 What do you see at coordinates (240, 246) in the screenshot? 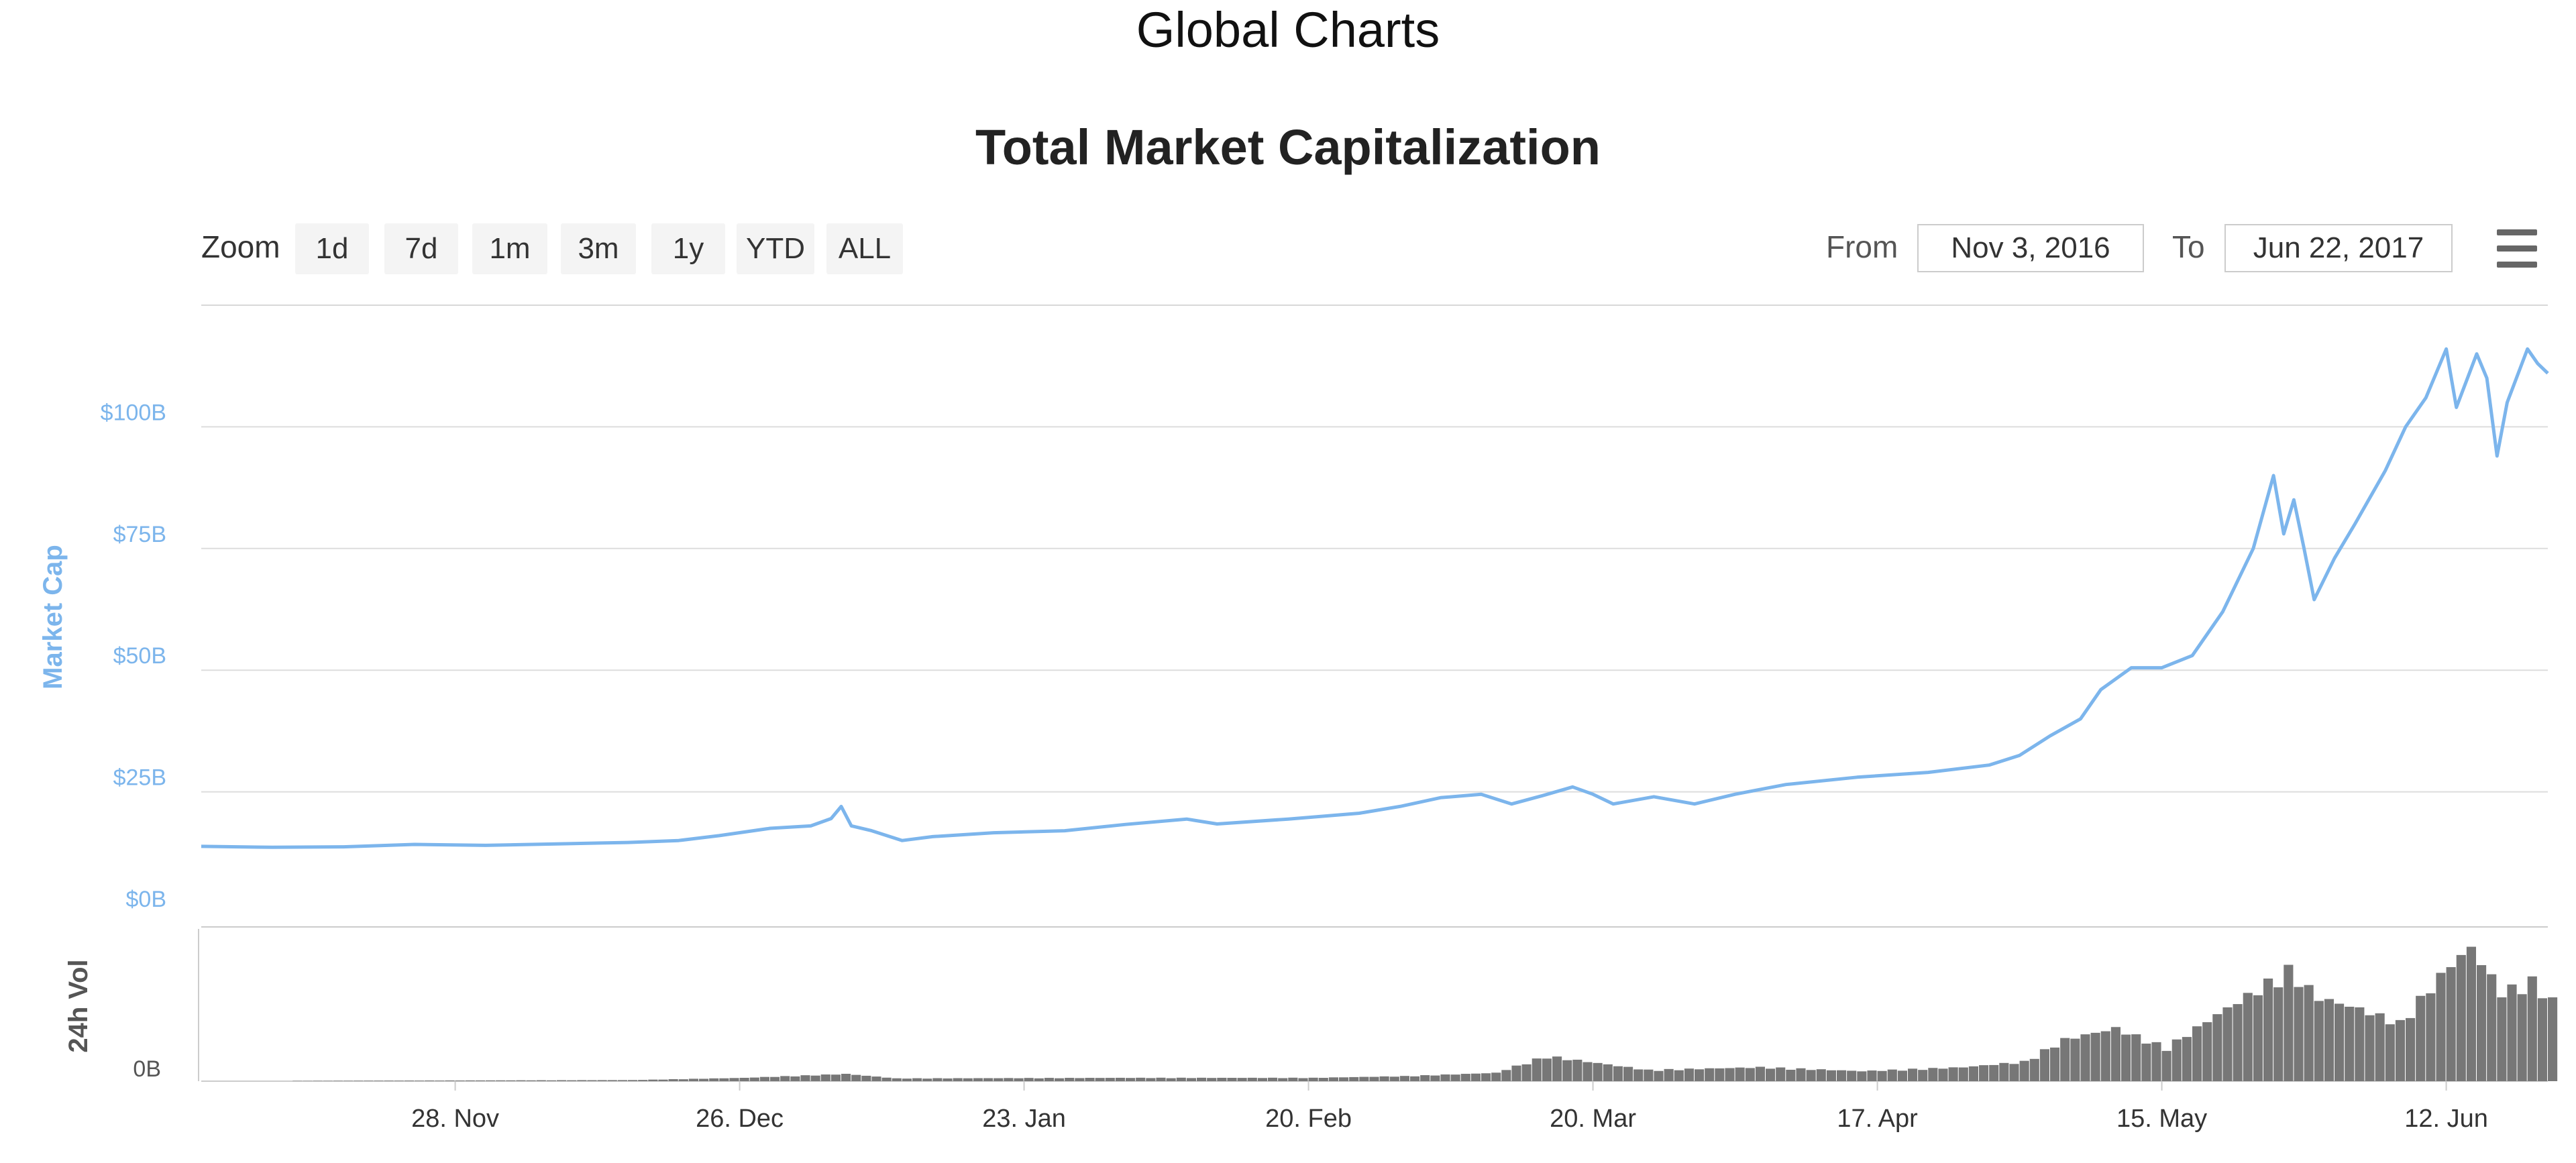
I see `zoom-label: Zoom` at bounding box center [240, 246].